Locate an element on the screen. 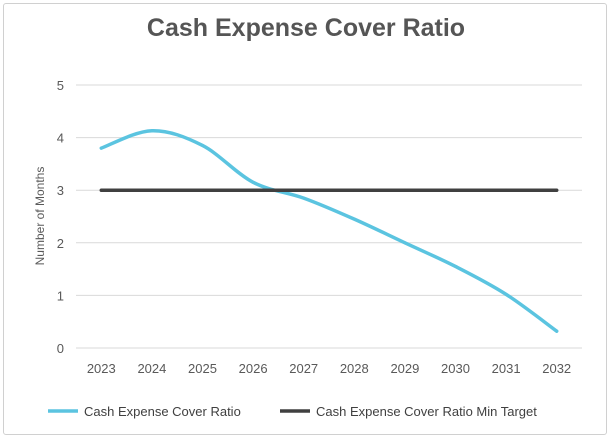  x-tick-label: 2023 is located at coordinates (101, 368).